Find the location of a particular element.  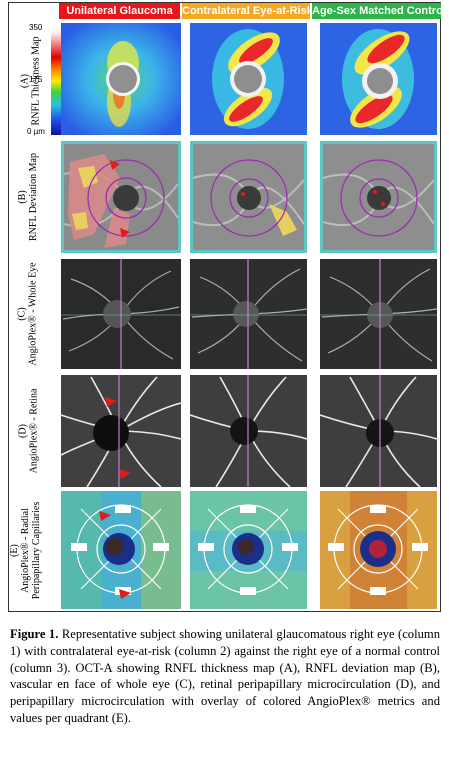

row-label-a-text: (A) RNFL Thickness Map is located at coordinates (30, 81).